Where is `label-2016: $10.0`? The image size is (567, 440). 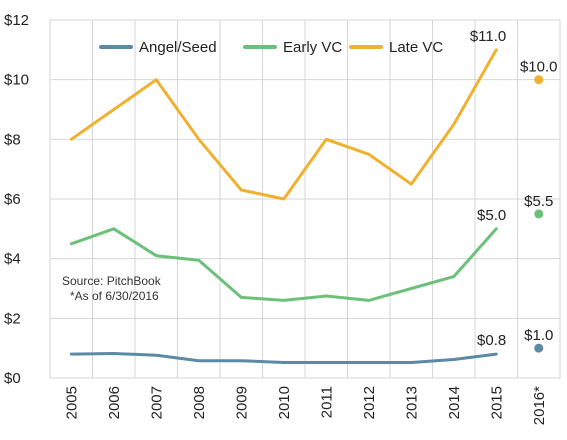 label-2016: $10.0 is located at coordinates (539, 67).